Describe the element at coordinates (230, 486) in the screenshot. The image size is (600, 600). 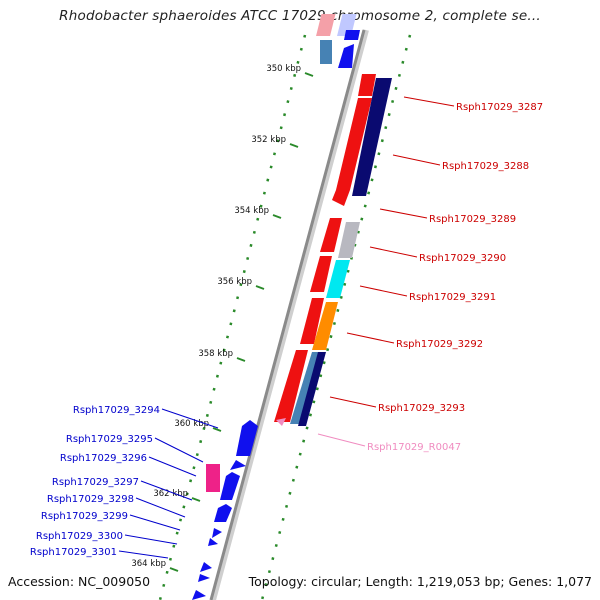
I see `gene-3296-arrow` at that location.